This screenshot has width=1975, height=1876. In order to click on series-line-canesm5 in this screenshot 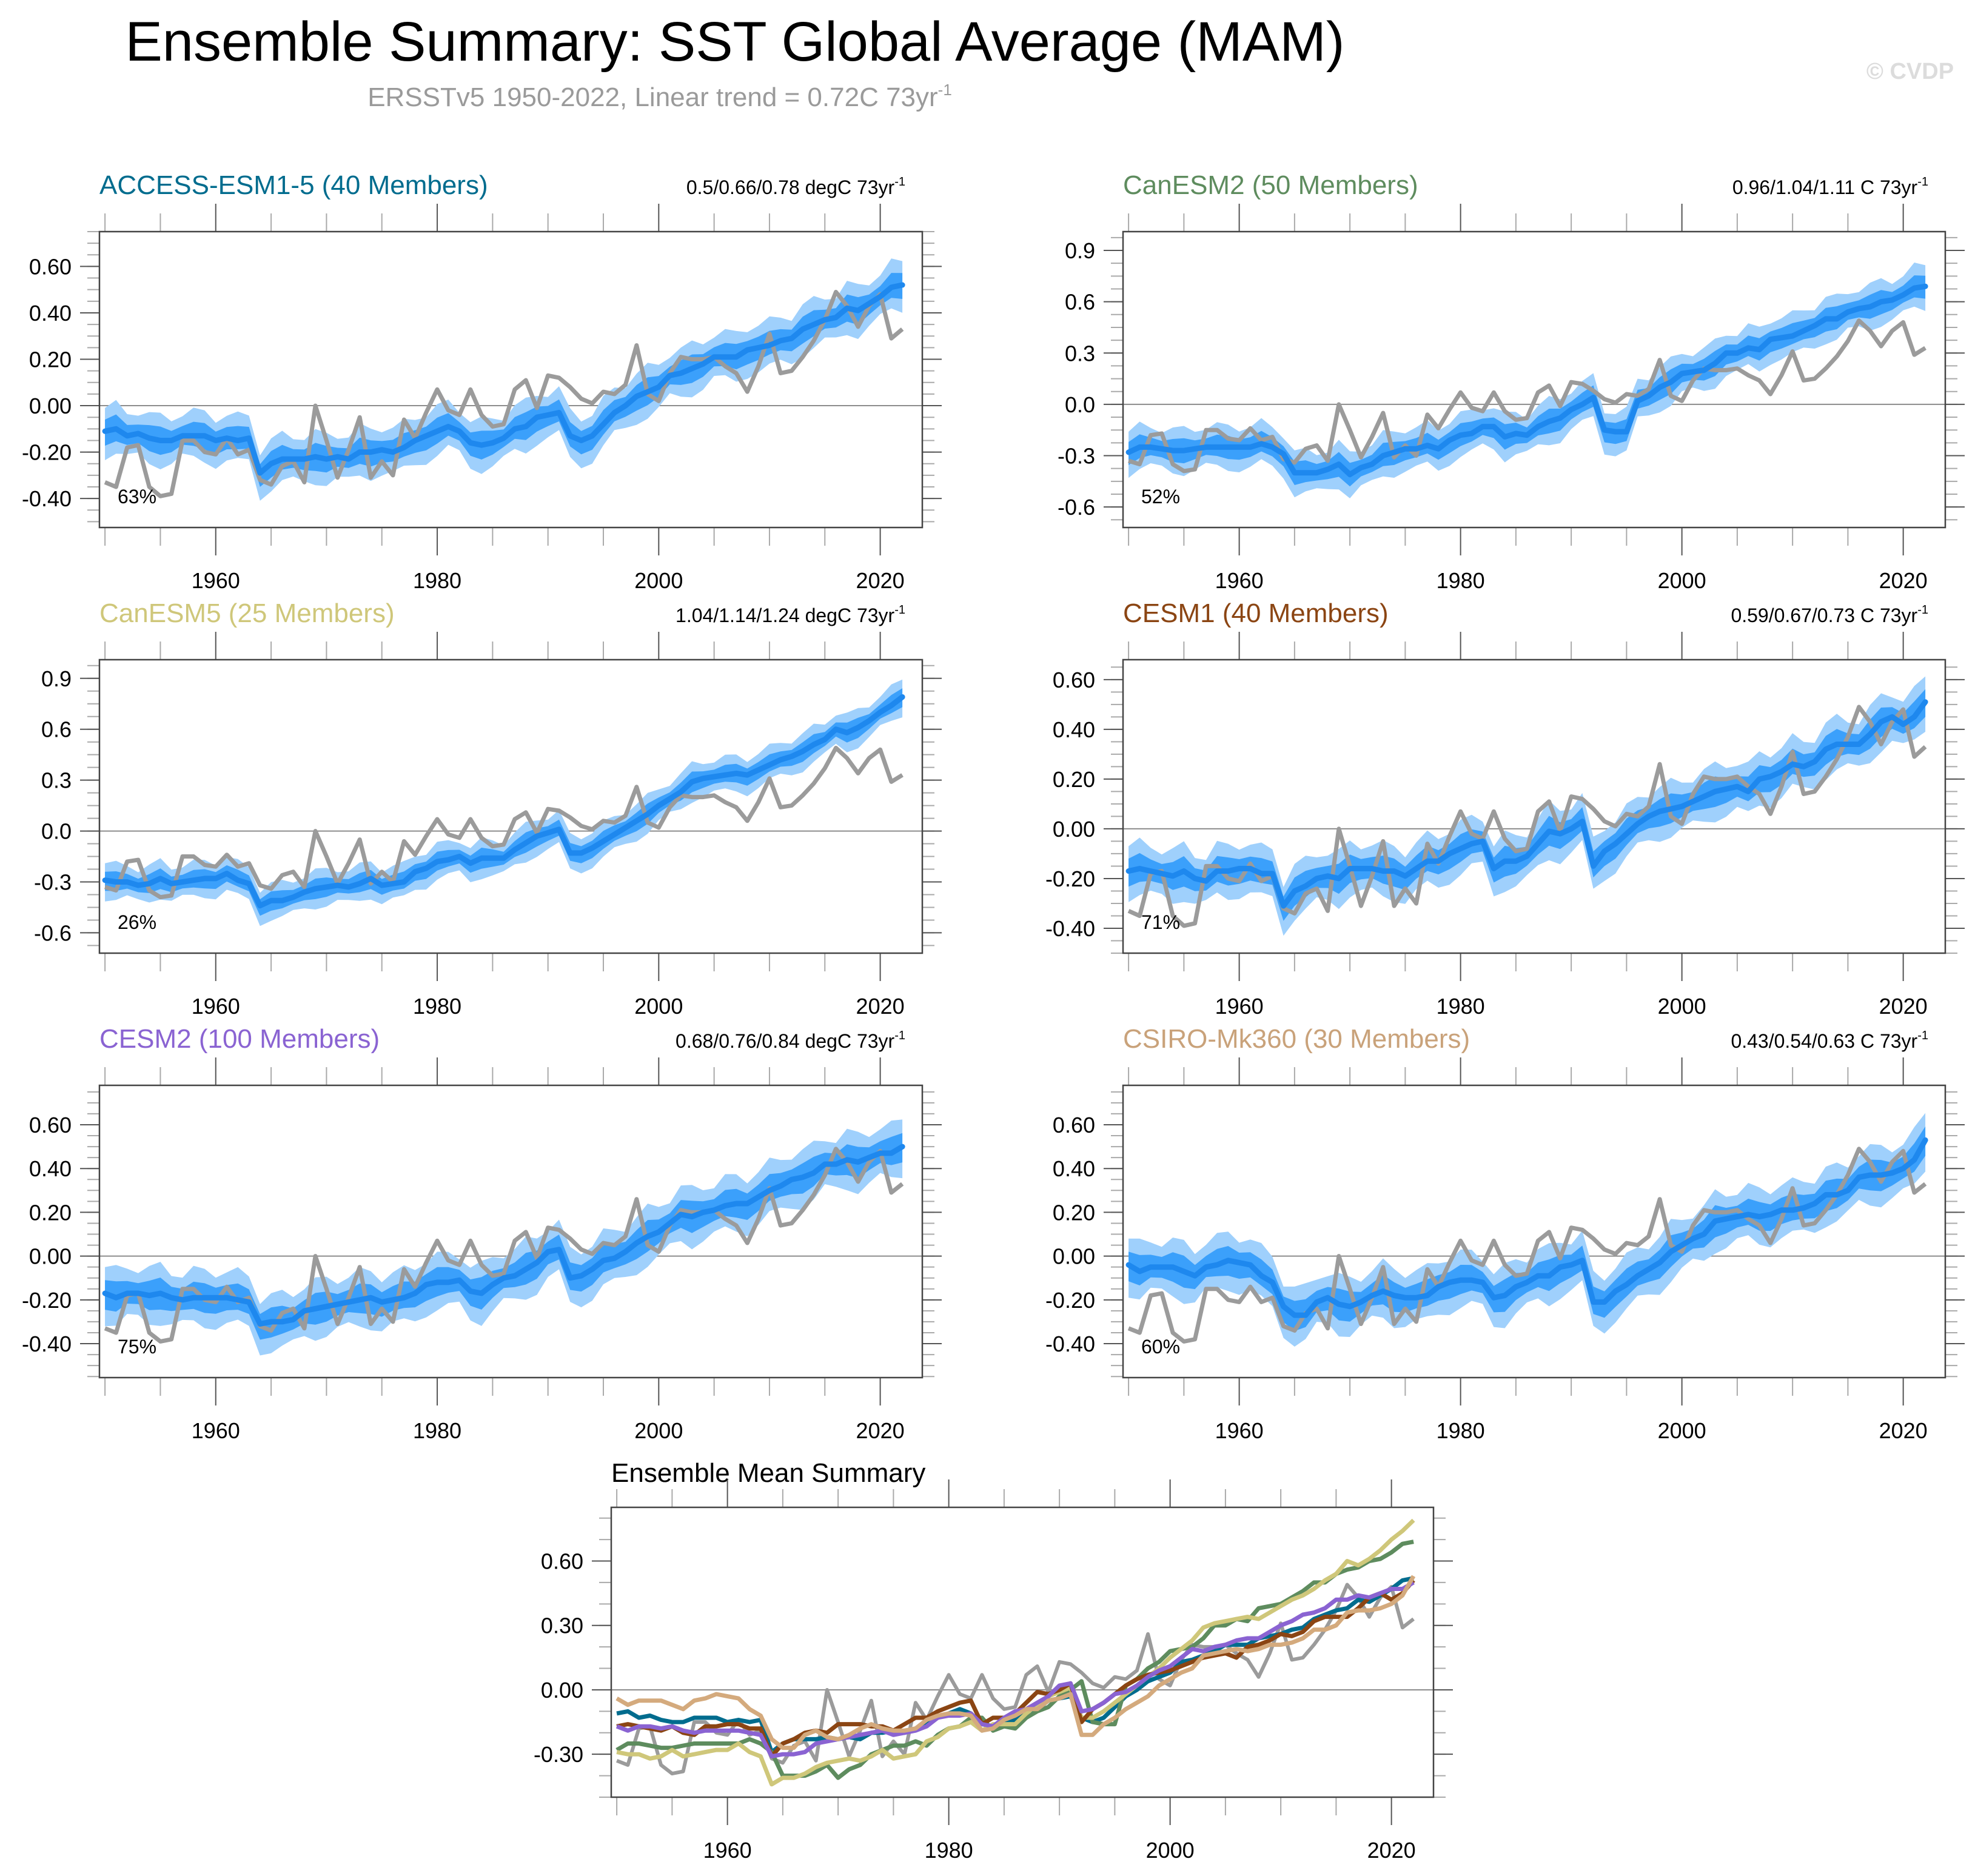, I will do `click(1016, 1652)`.